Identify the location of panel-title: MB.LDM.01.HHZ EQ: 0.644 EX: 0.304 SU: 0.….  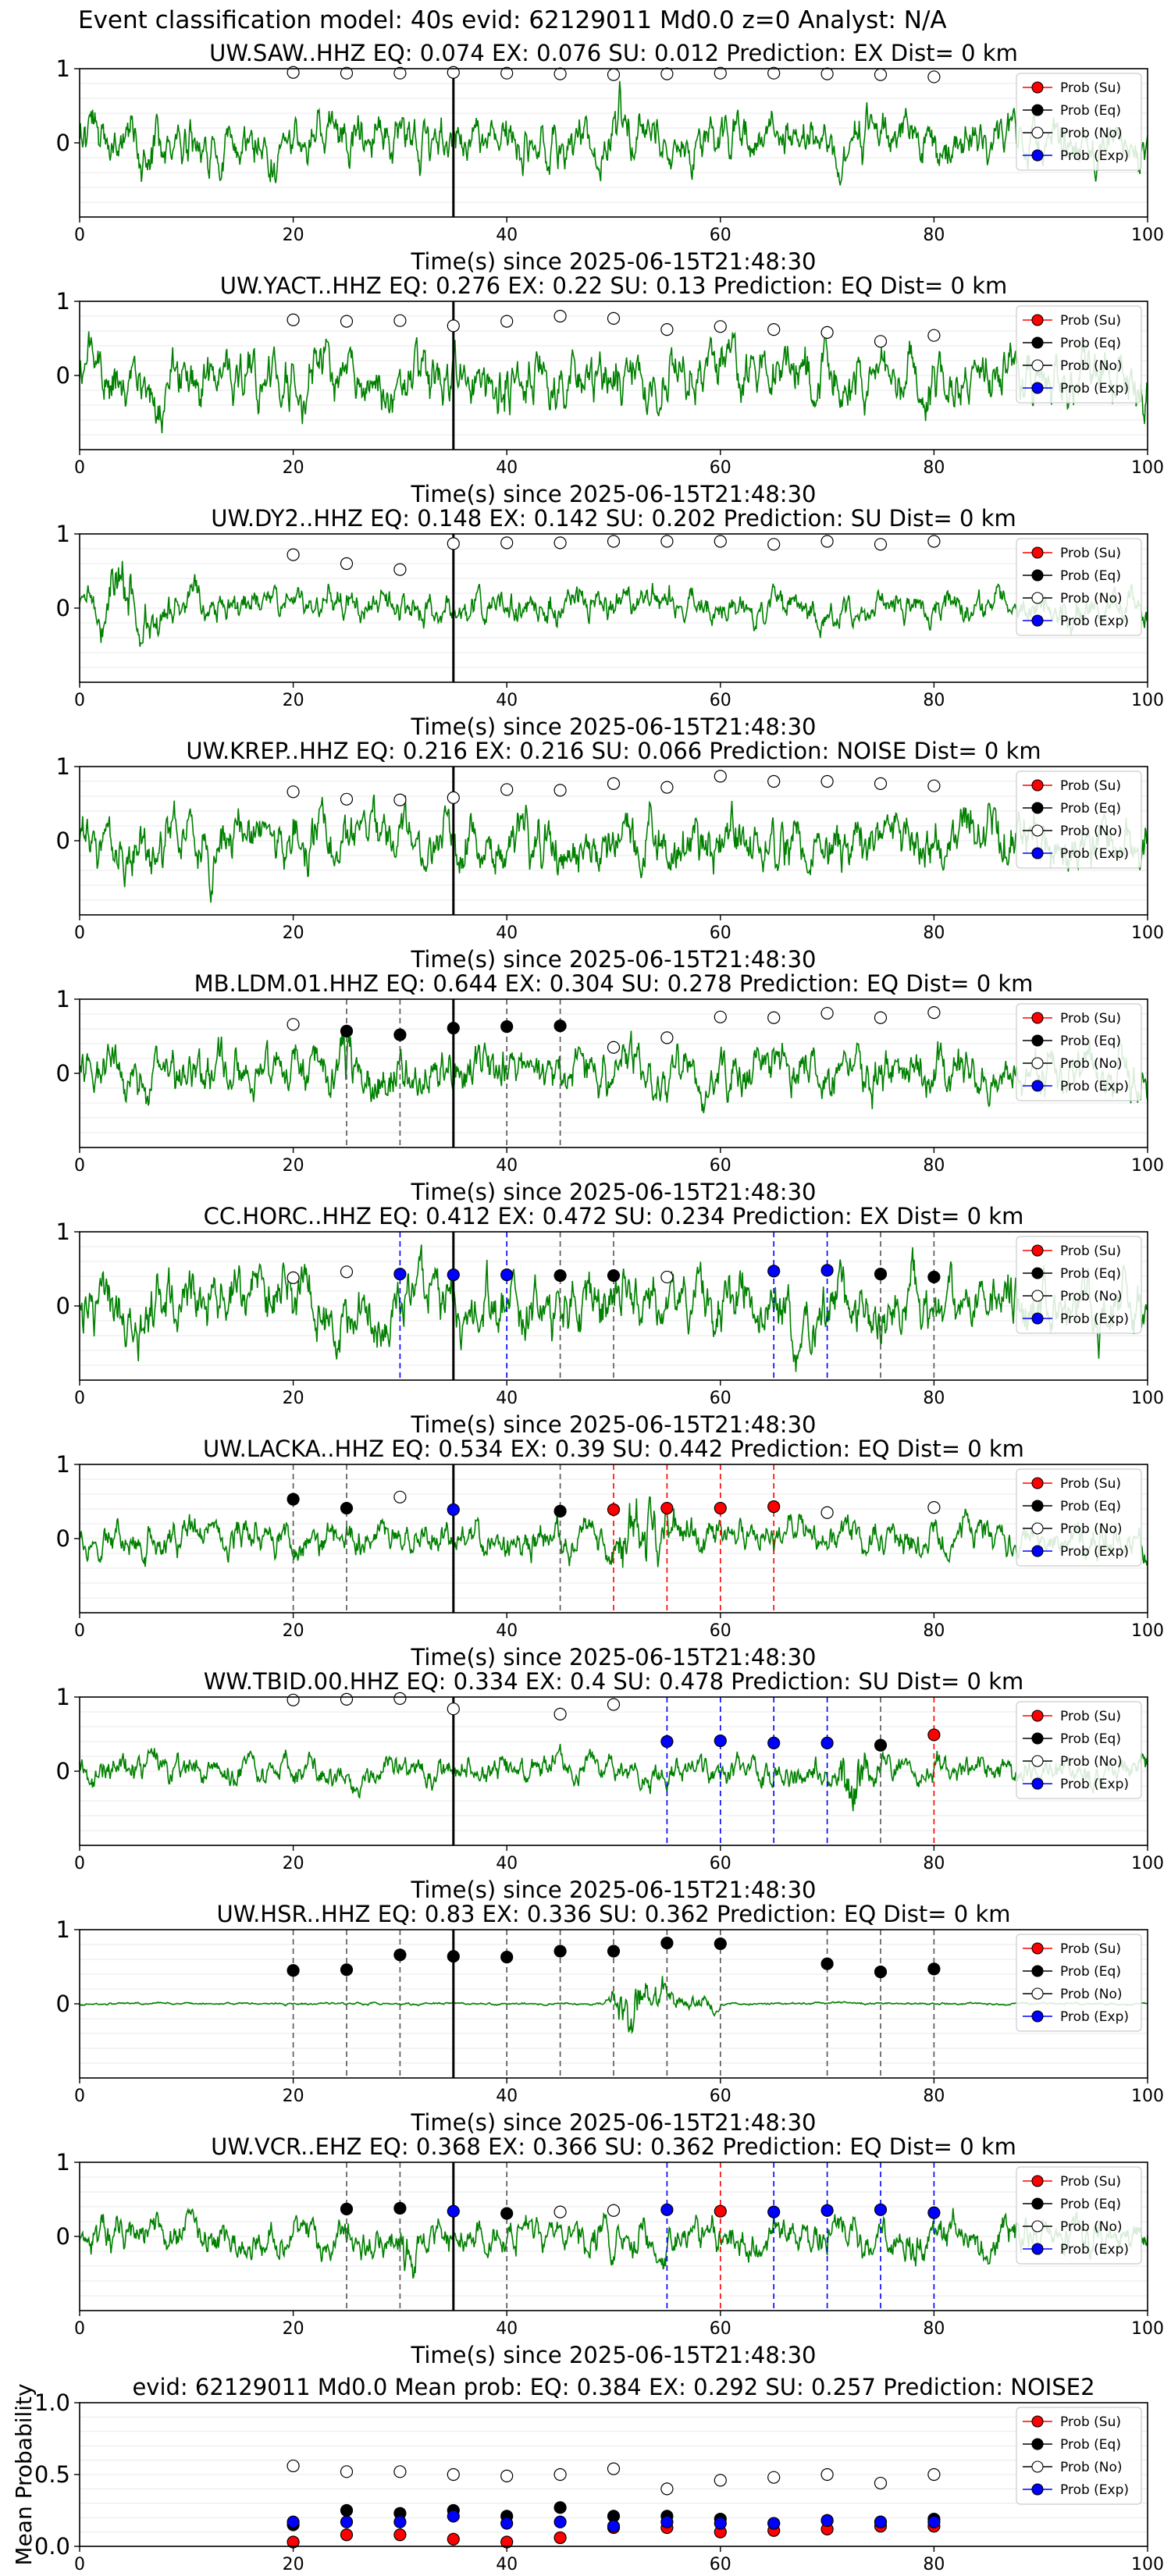
(614, 983).